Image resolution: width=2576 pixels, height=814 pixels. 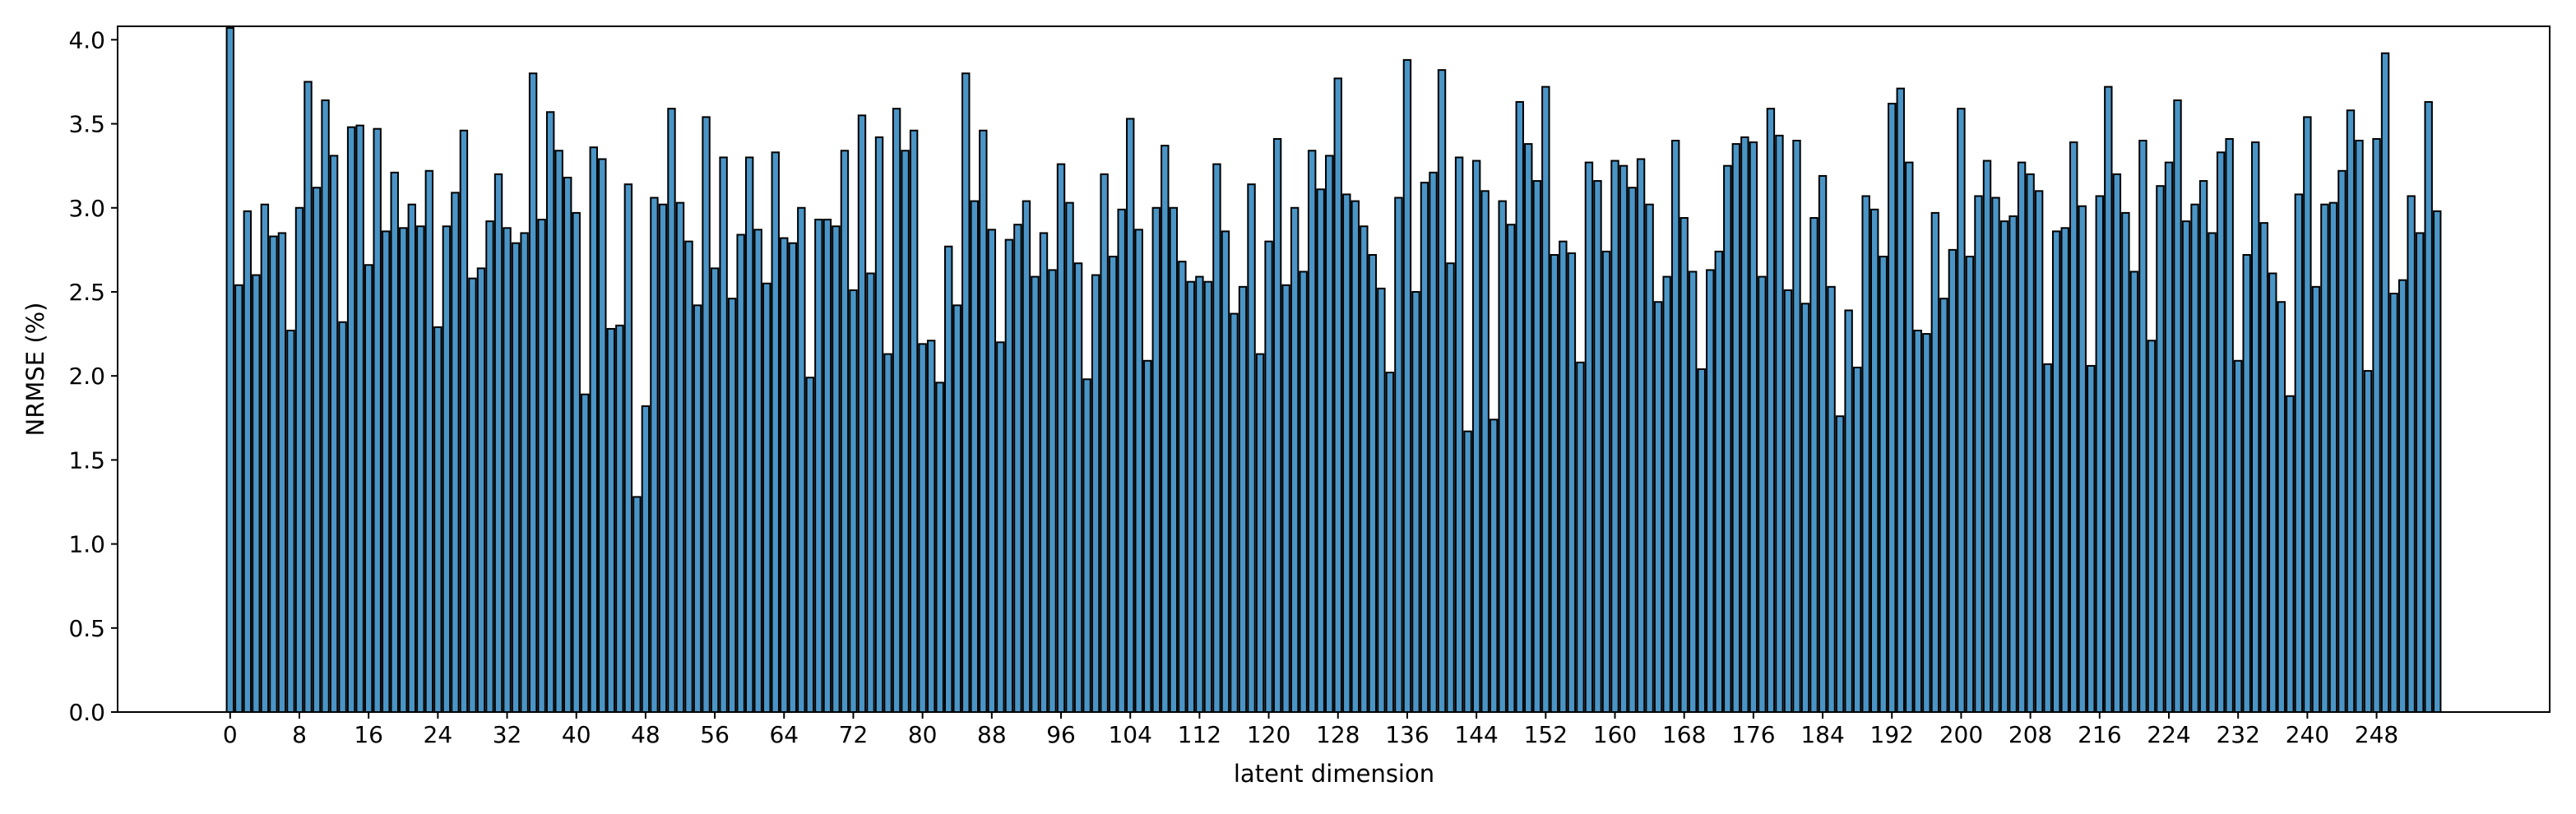 What do you see at coordinates (1753, 734) in the screenshot?
I see `x-tick-label-176: 176` at bounding box center [1753, 734].